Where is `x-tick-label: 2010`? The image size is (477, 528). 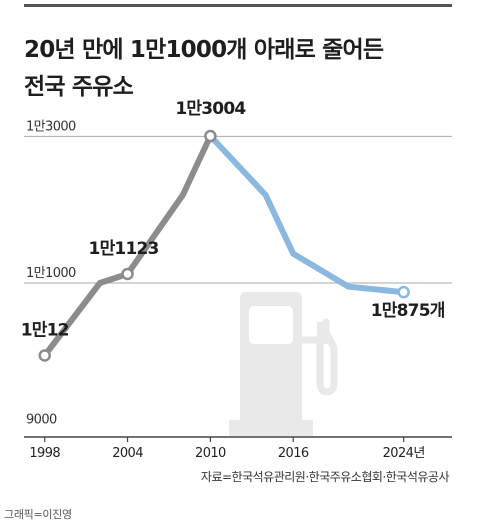
x-tick-label: 2010 is located at coordinates (210, 453).